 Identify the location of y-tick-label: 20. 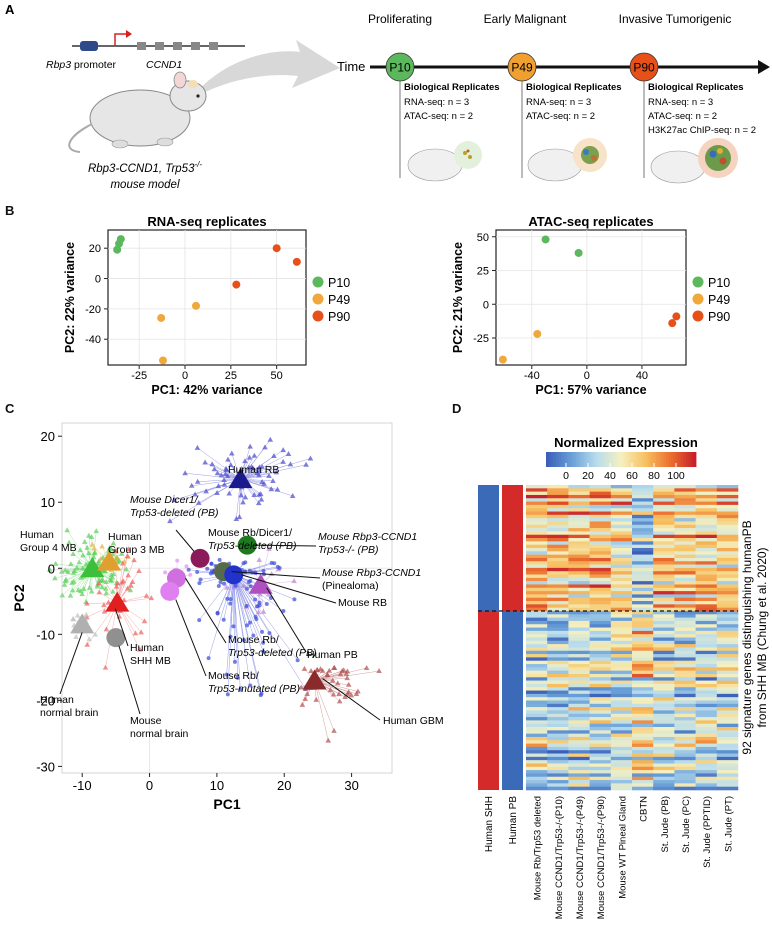
(95, 249).